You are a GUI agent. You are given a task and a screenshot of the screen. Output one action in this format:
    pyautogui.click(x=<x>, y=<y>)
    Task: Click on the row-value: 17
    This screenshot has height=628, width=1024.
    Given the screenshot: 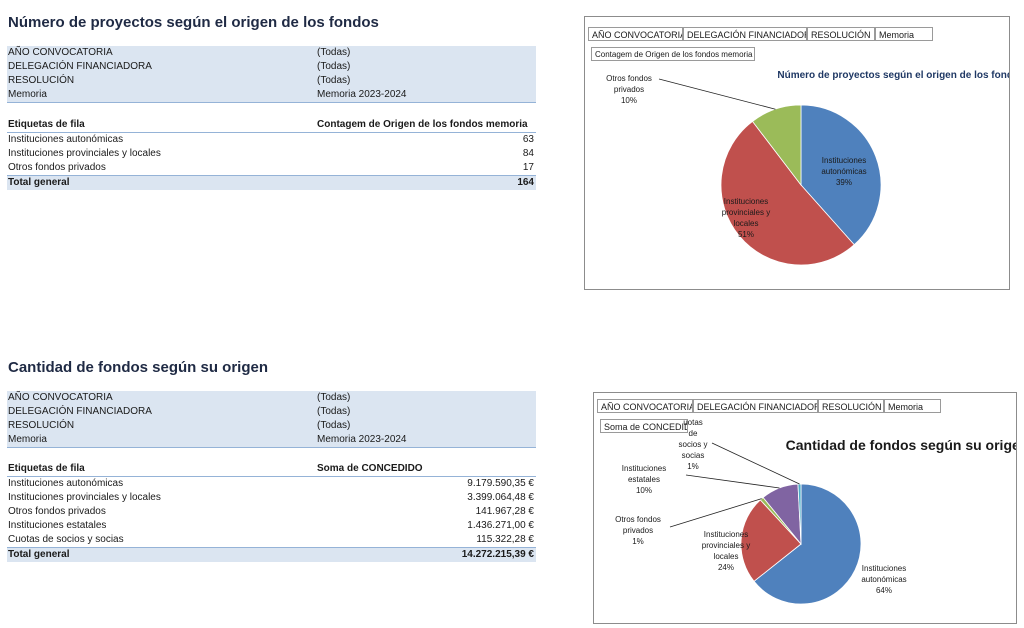 What is the action you would take?
    pyautogui.click(x=528, y=167)
    